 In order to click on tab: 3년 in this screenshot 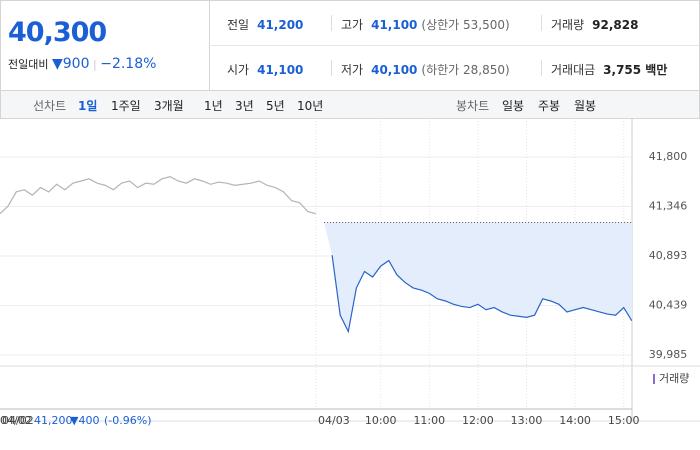, I will do `click(244, 106)`.